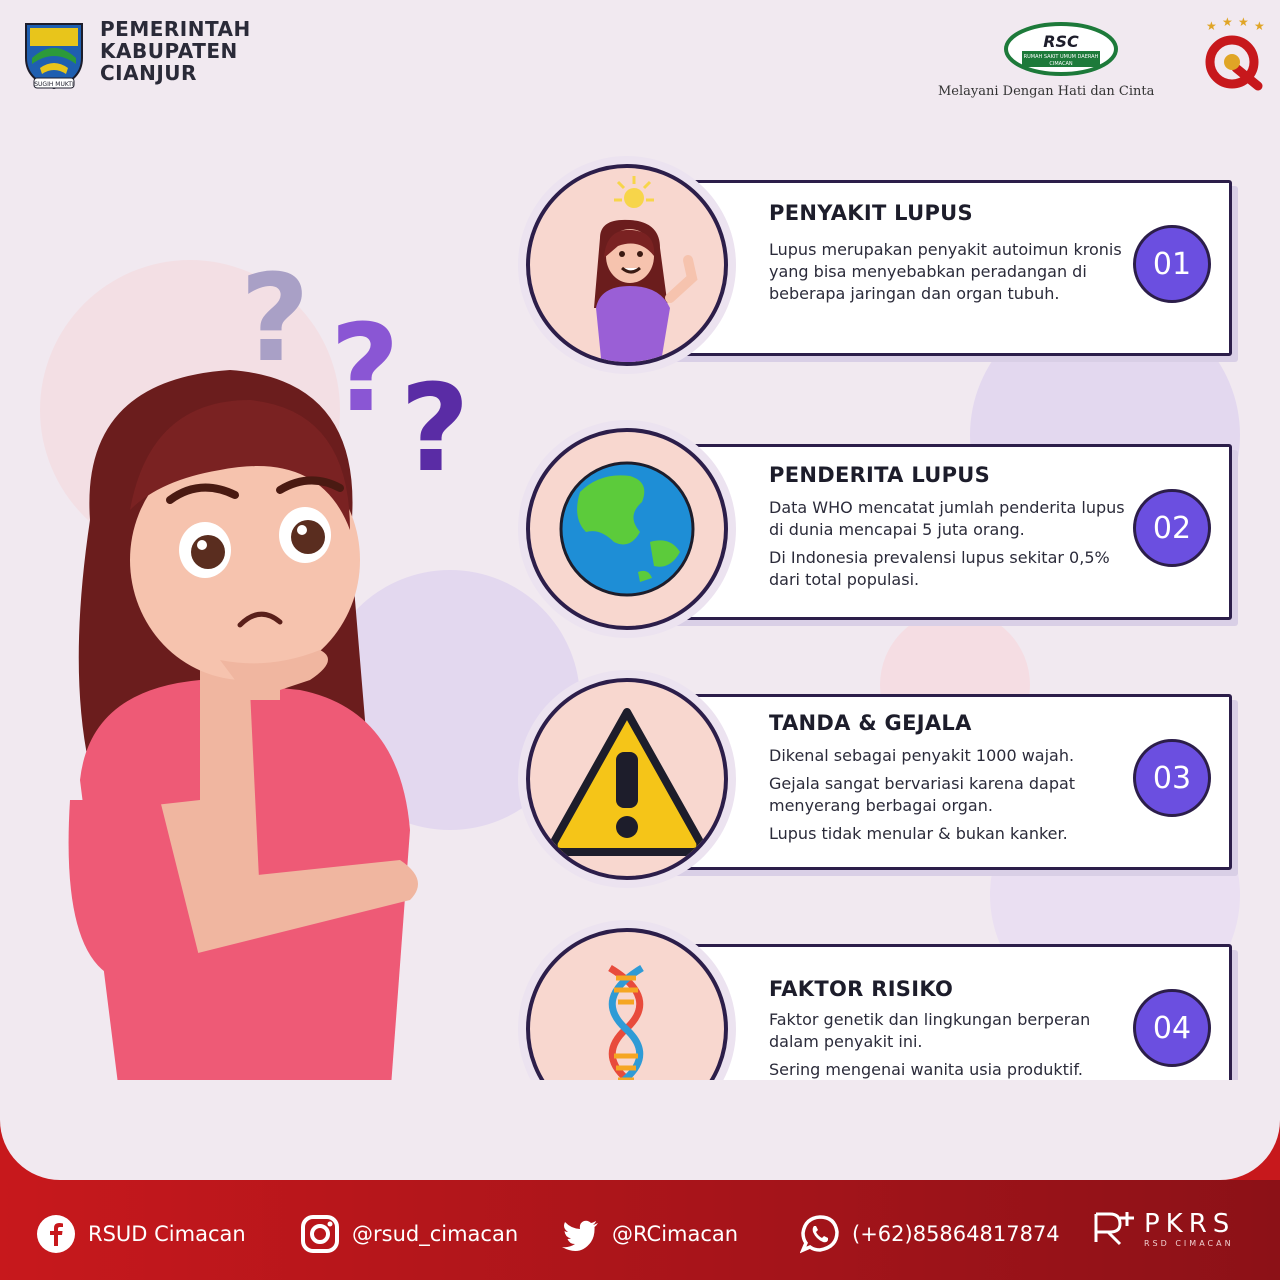  I want to click on instagram-icon, so click(320, 1234).